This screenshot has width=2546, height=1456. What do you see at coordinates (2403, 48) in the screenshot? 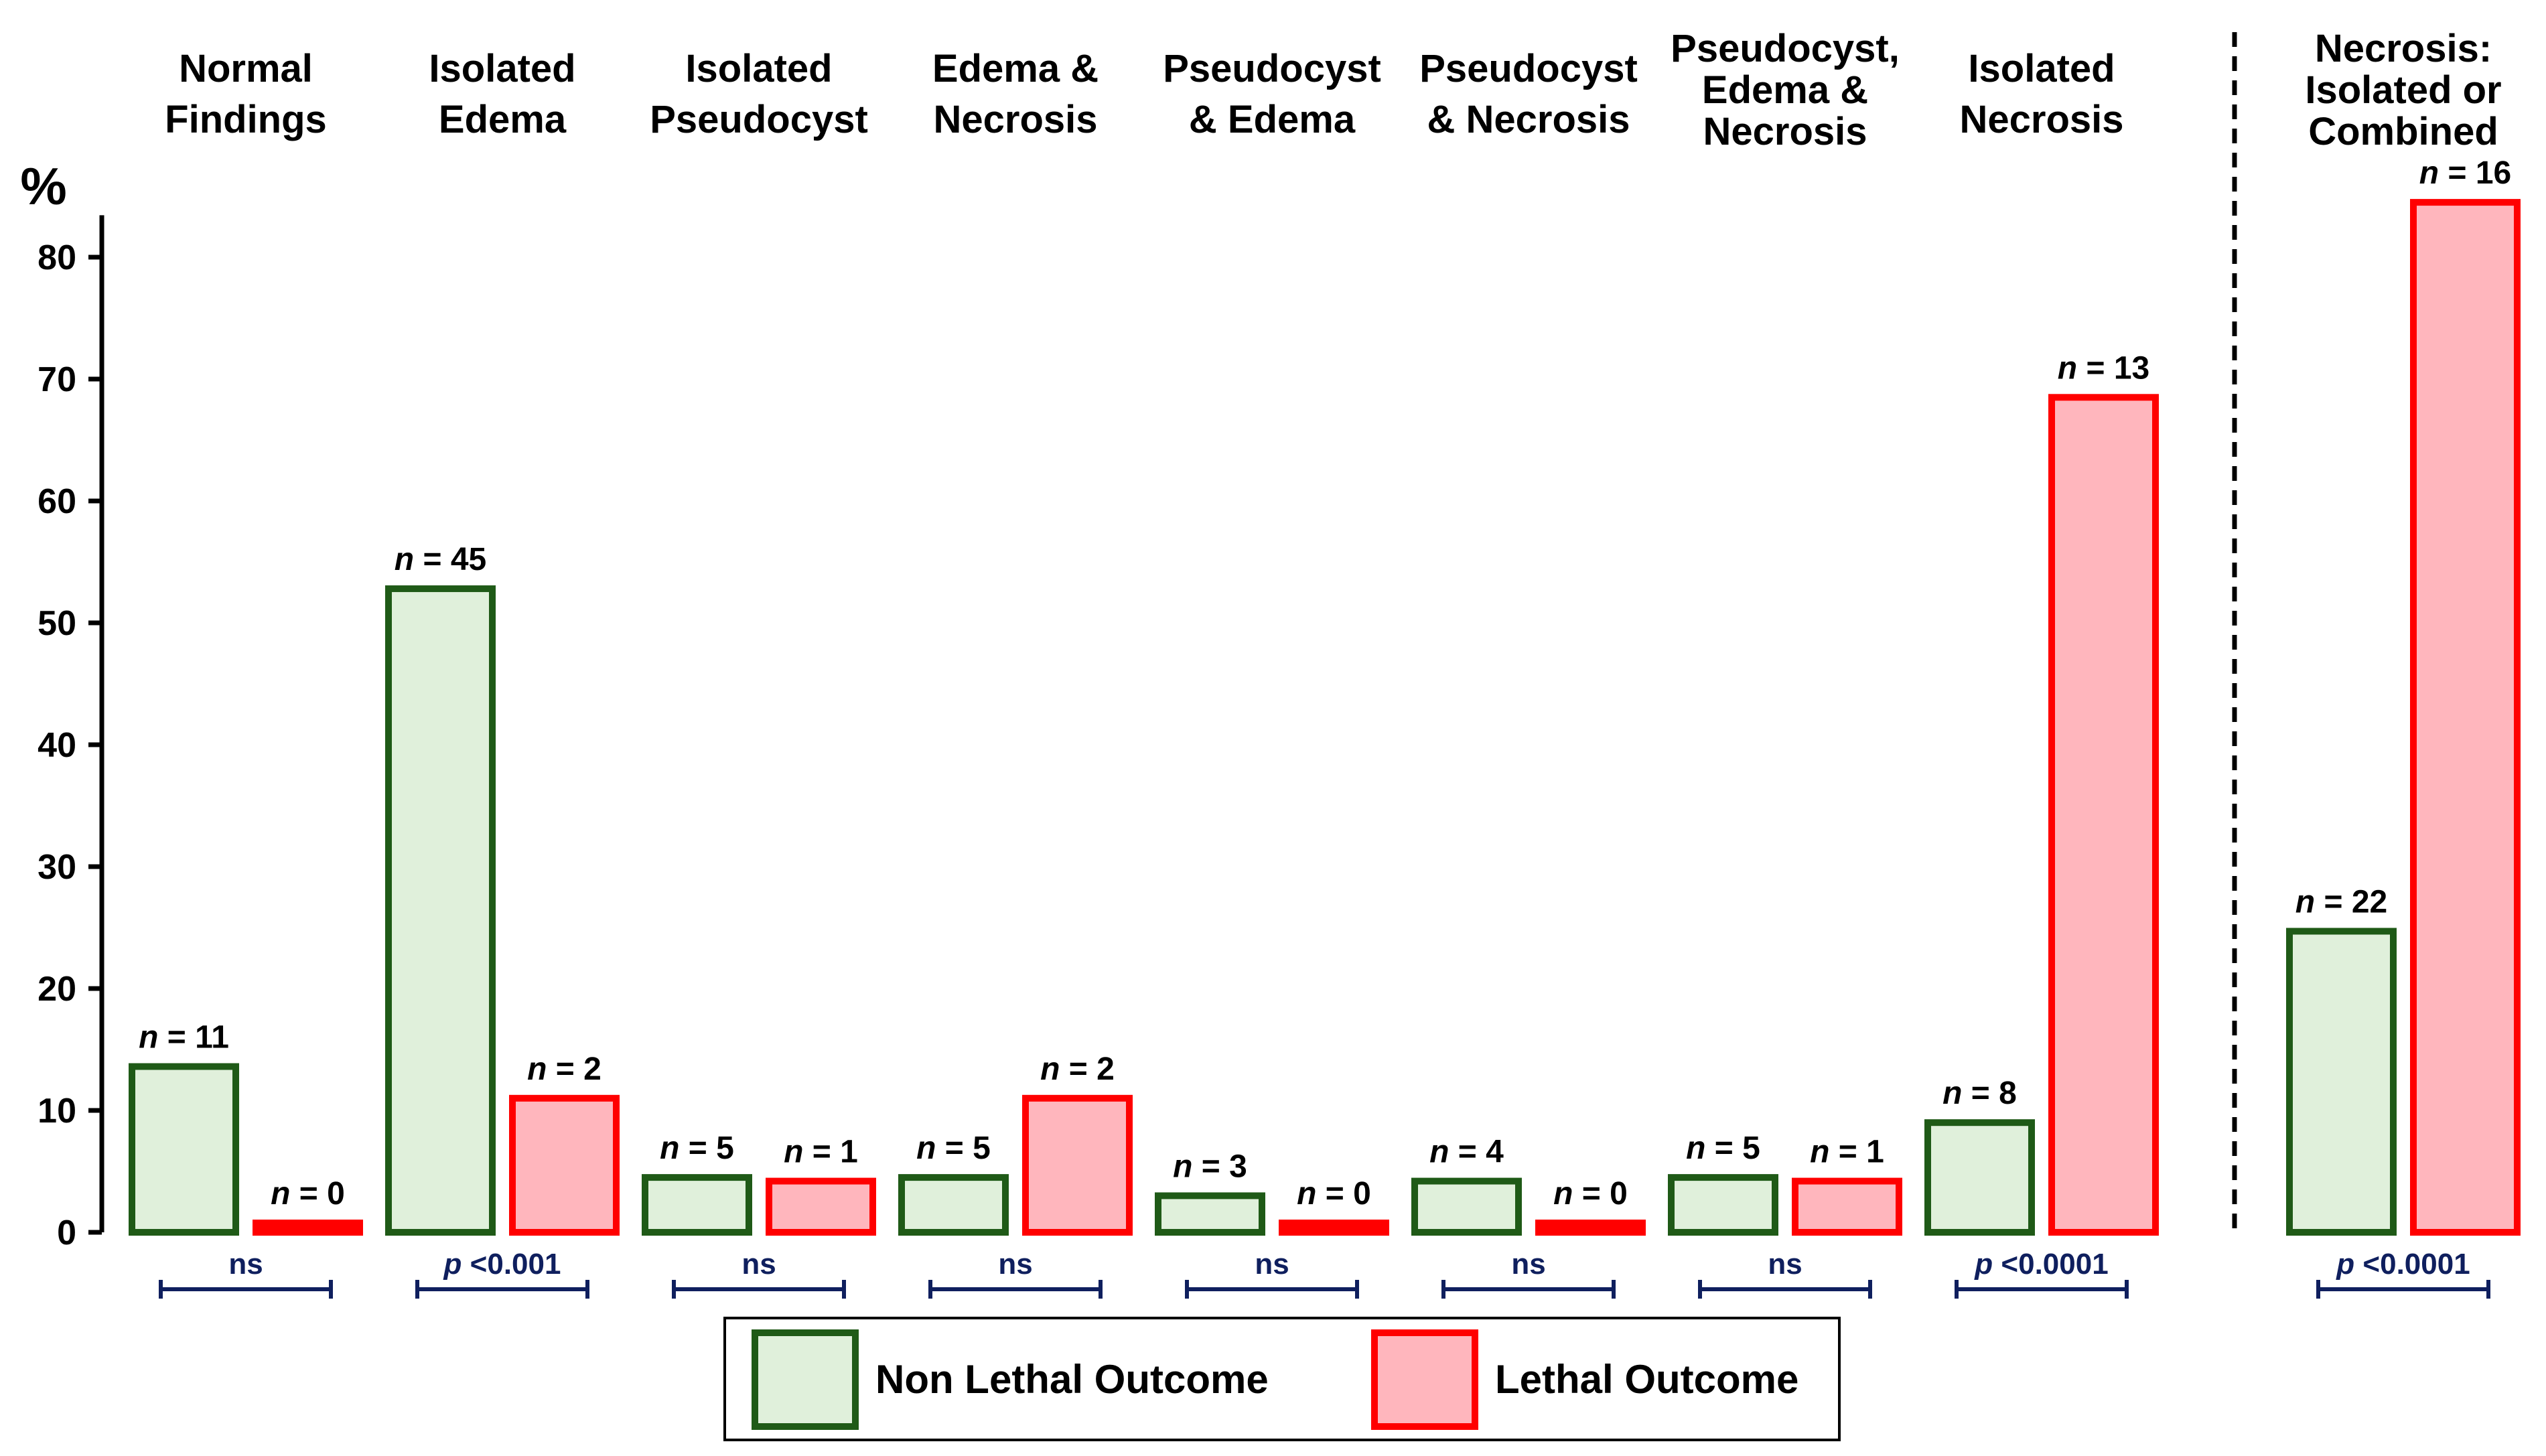
I see `category-label-combined-line-1: Necrosis:` at bounding box center [2403, 48].